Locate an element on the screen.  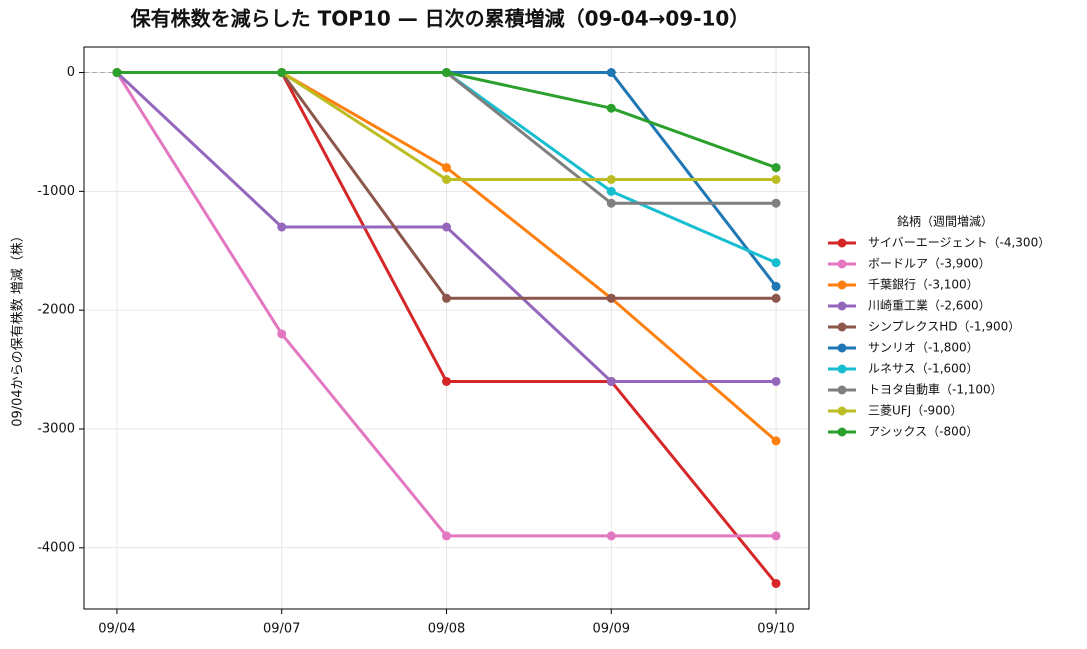
legend-label: サイバーエージェント（-4,300） is located at coordinates (959, 243).